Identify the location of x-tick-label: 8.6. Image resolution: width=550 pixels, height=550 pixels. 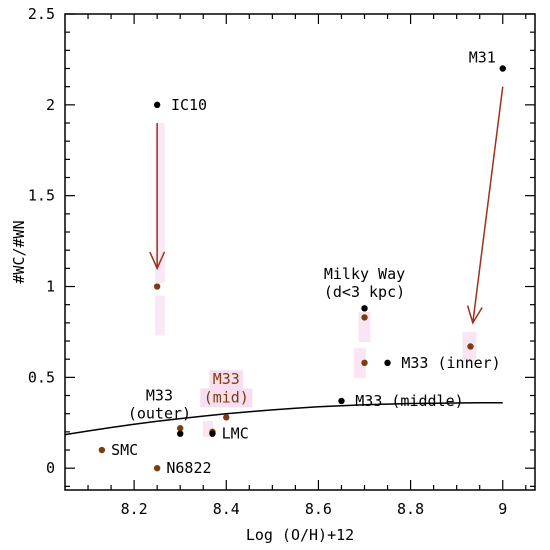
(318, 509).